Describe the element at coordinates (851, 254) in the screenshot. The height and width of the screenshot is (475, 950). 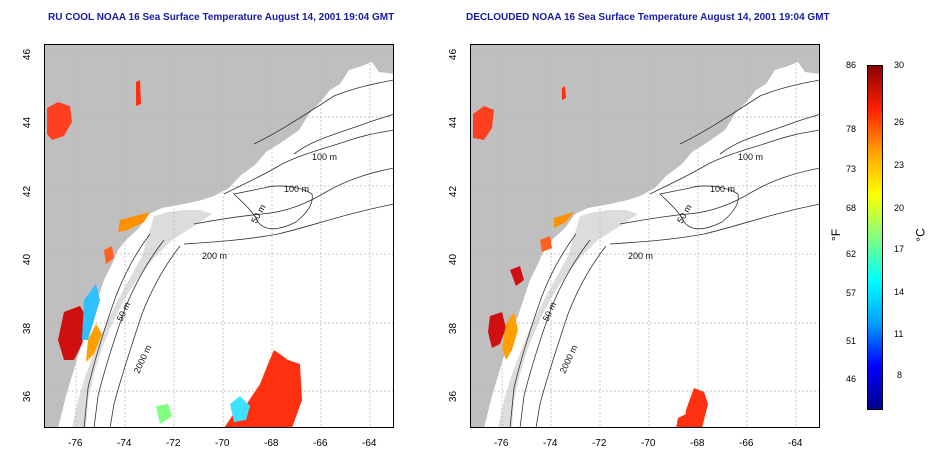
I see `fahrenheit-tick-label: 62` at that location.